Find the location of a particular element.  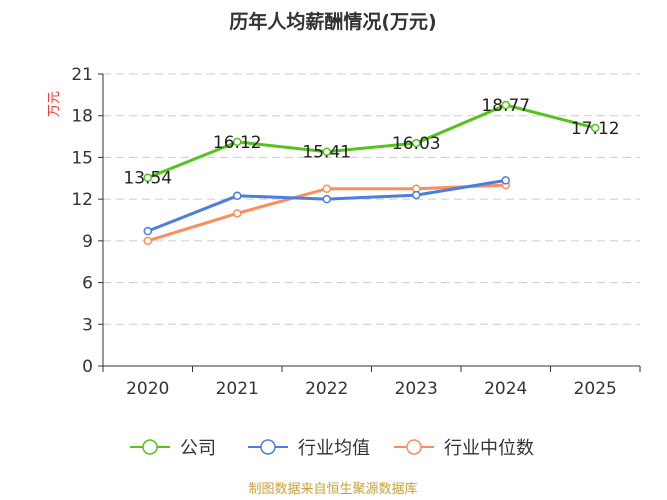

y-tick-label: 6 is located at coordinates (87, 284).